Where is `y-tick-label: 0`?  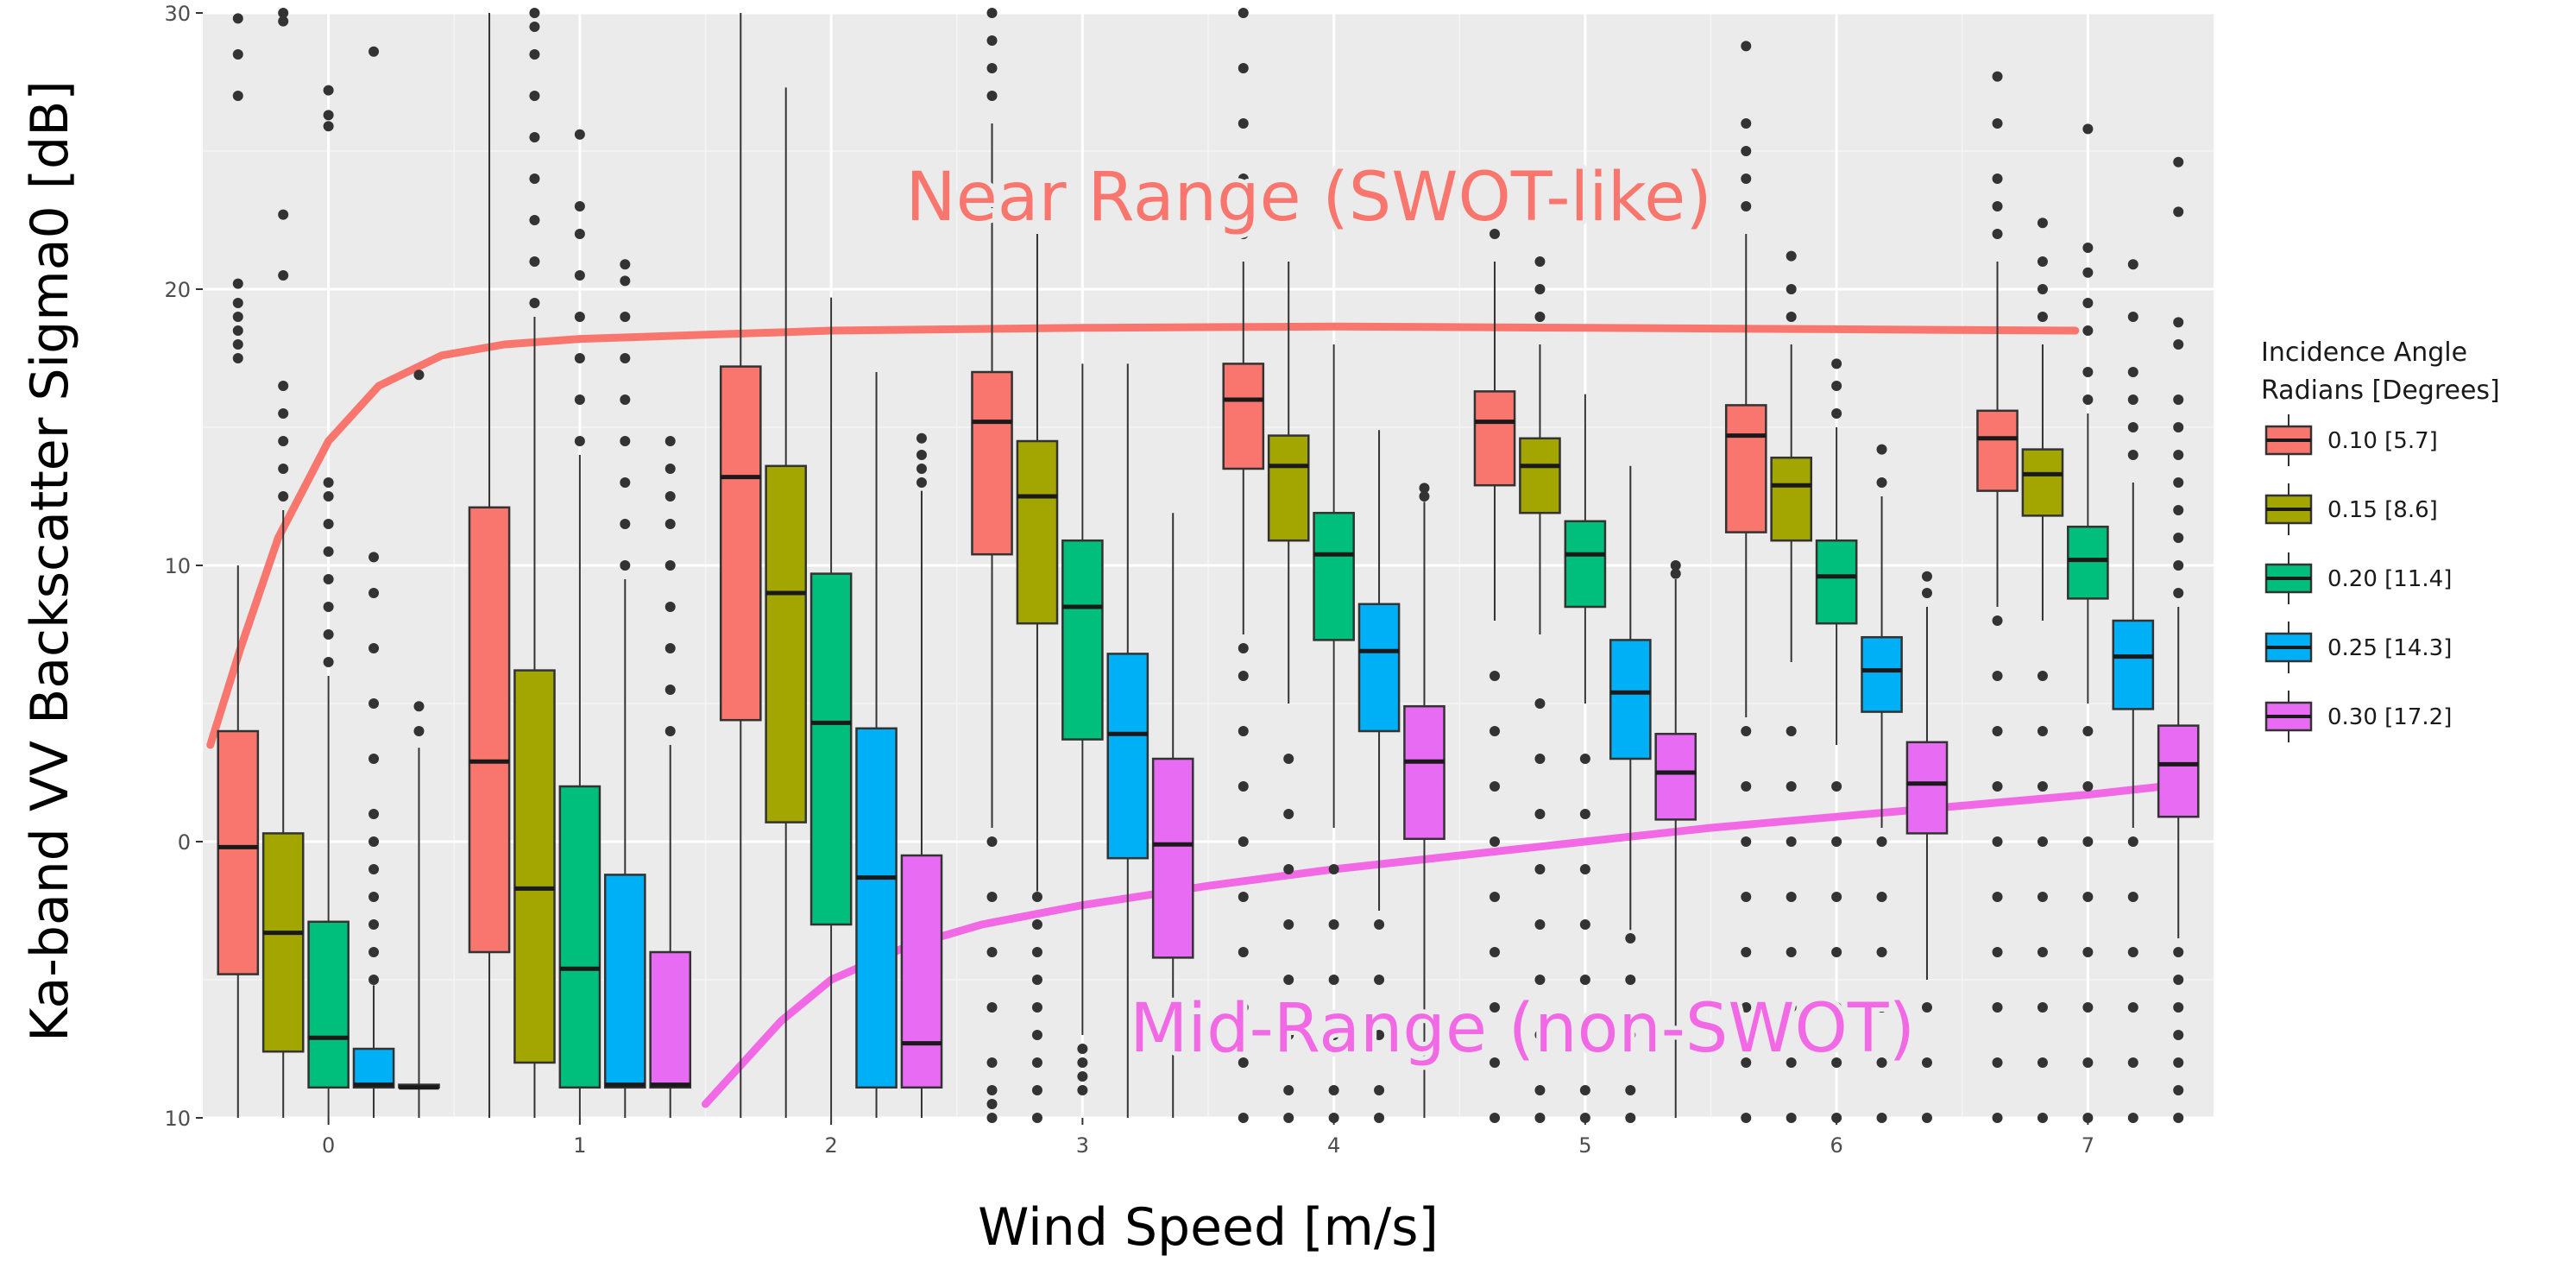
y-tick-label: 0 is located at coordinates (184, 842).